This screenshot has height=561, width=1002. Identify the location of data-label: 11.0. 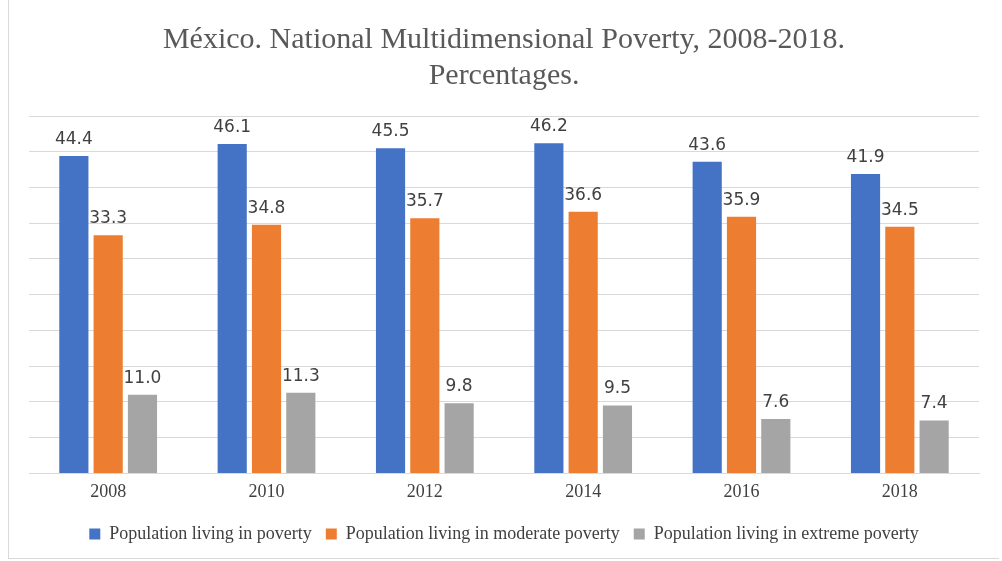
(142, 376).